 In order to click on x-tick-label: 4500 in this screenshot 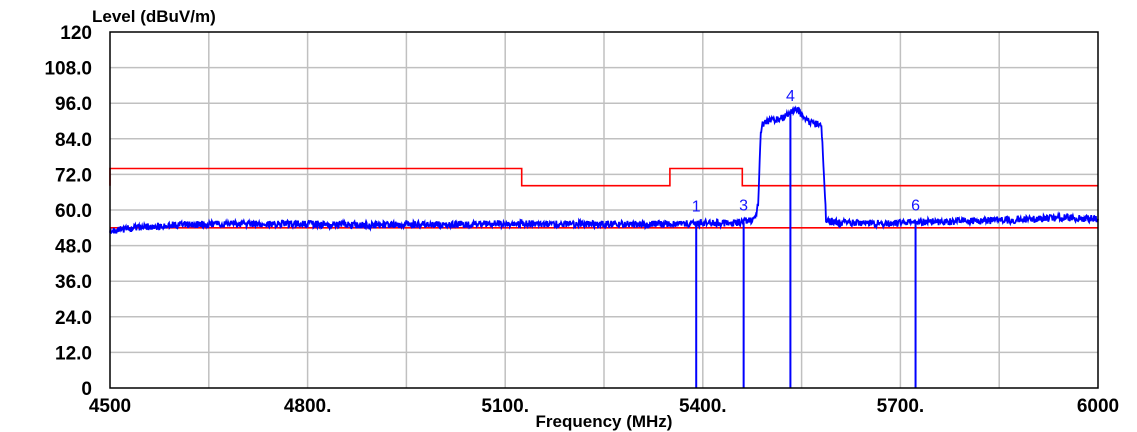, I will do `click(110, 406)`.